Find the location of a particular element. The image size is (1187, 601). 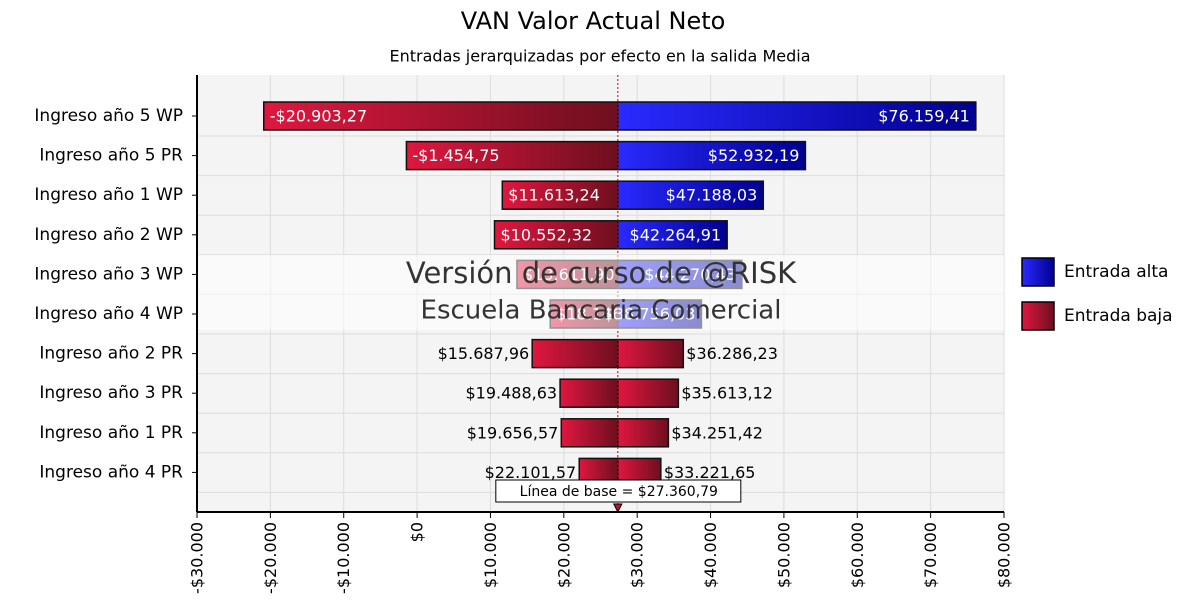

baseline-marker is located at coordinates (618, 508).